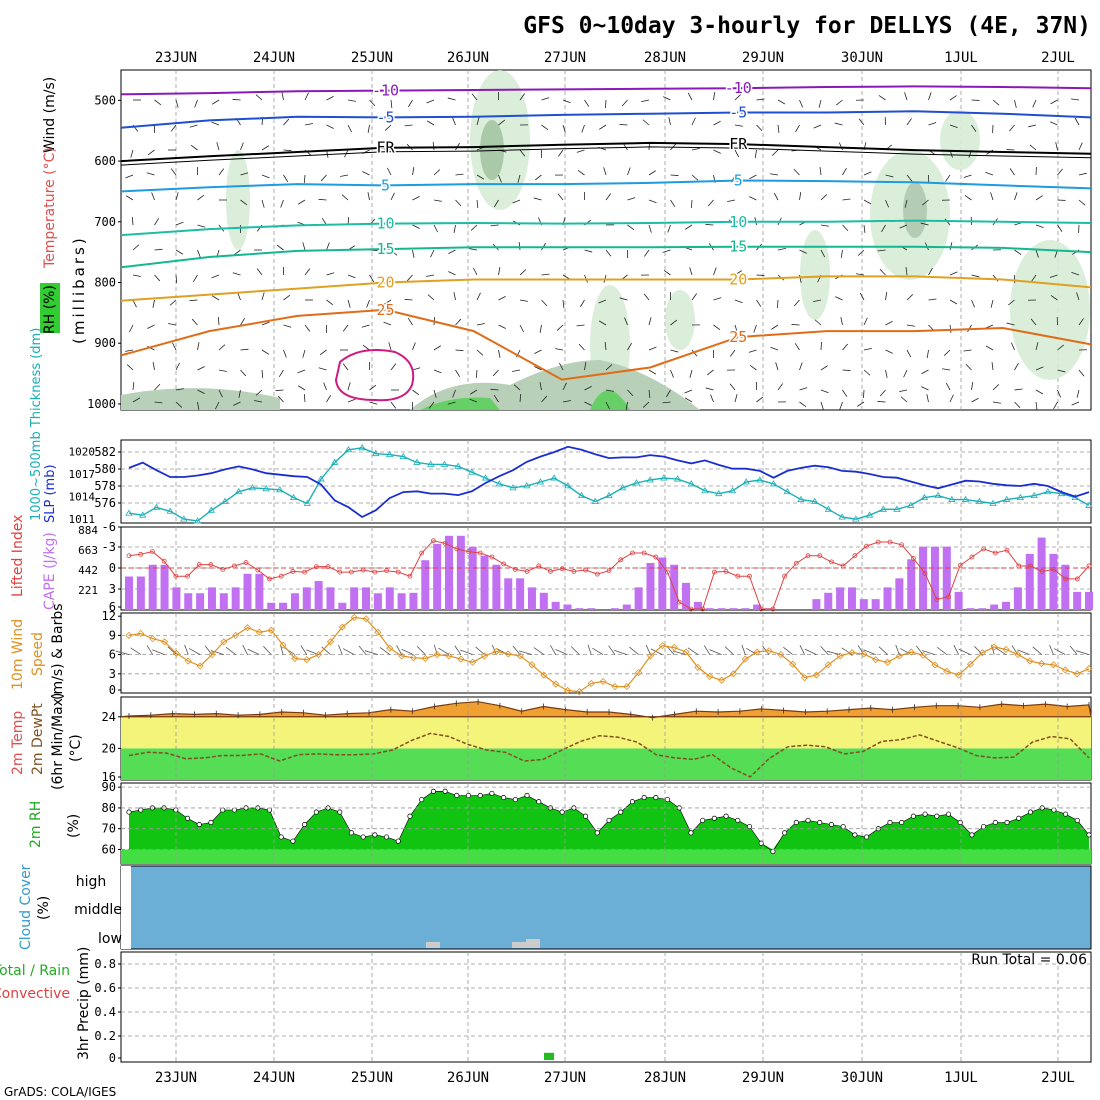  What do you see at coordinates (610, 400) in the screenshot?
I see `rh-shade-bright` at bounding box center [610, 400].